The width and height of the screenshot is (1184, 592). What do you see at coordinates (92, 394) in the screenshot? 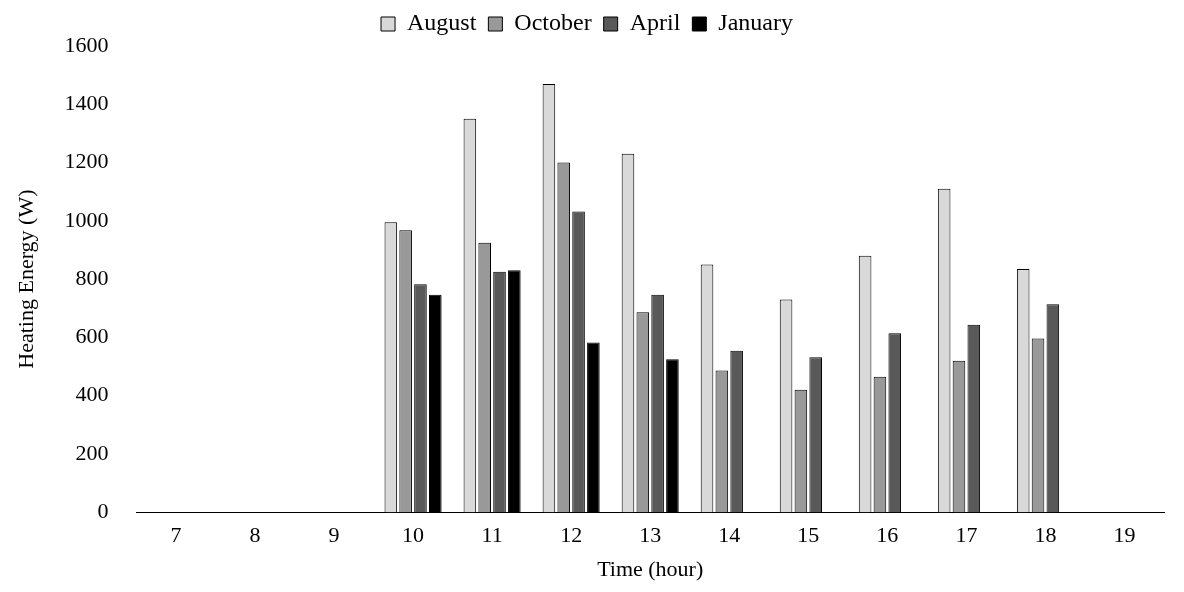
I see `y-tick-label: 400` at bounding box center [92, 394].